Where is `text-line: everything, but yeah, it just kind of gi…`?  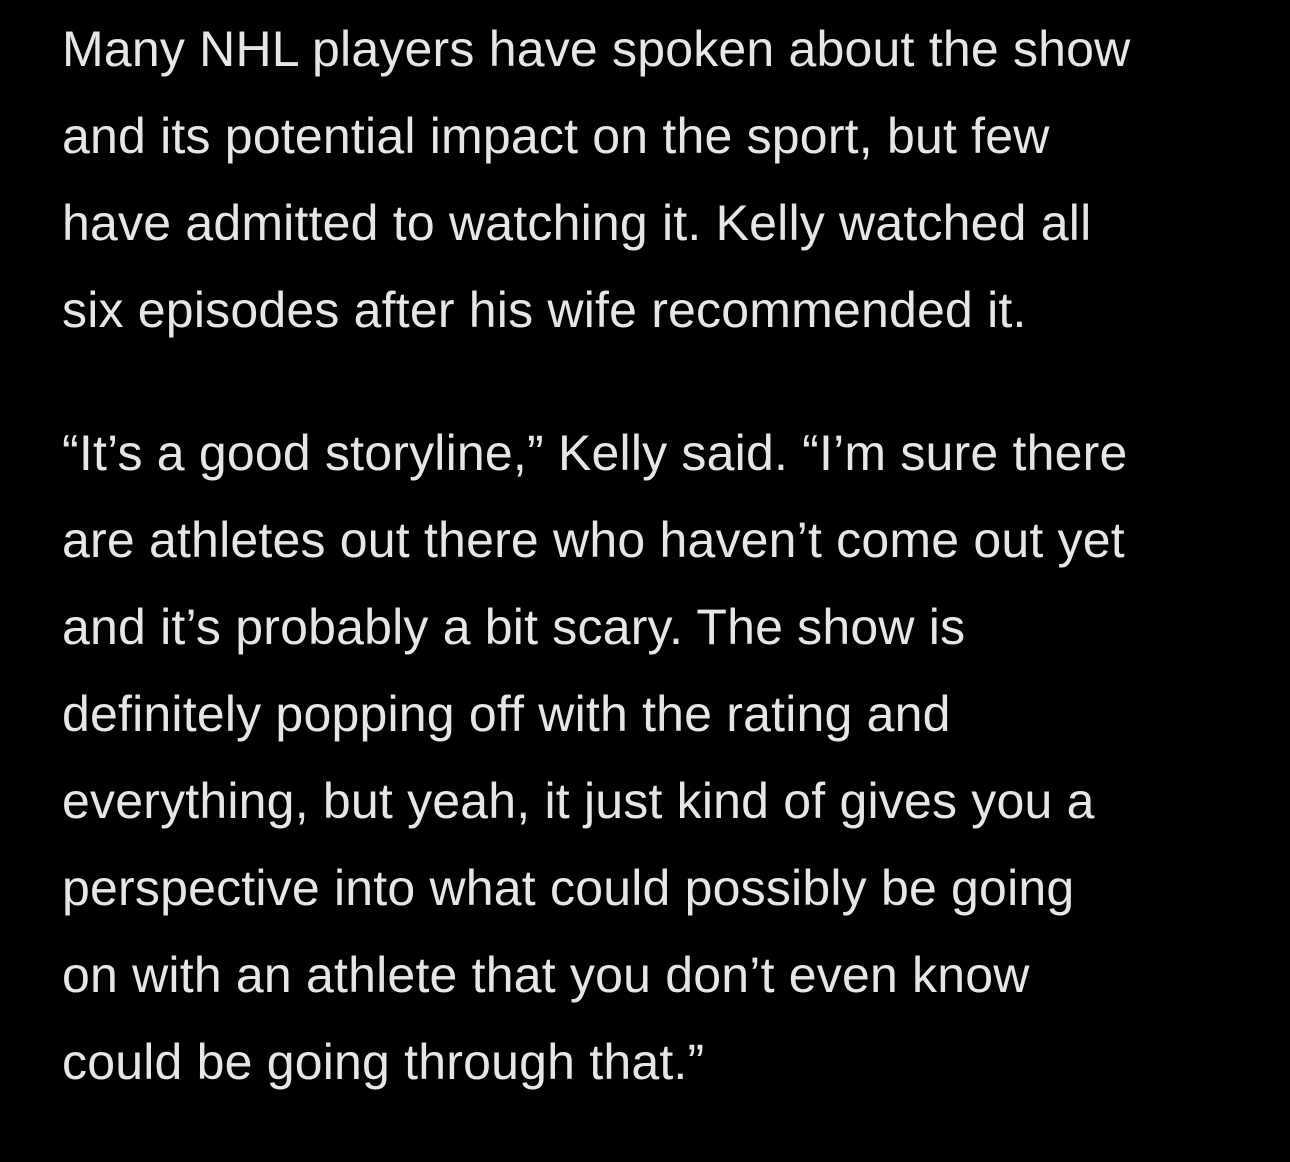 text-line: everything, but yeah, it just kind of gi… is located at coordinates (578, 801).